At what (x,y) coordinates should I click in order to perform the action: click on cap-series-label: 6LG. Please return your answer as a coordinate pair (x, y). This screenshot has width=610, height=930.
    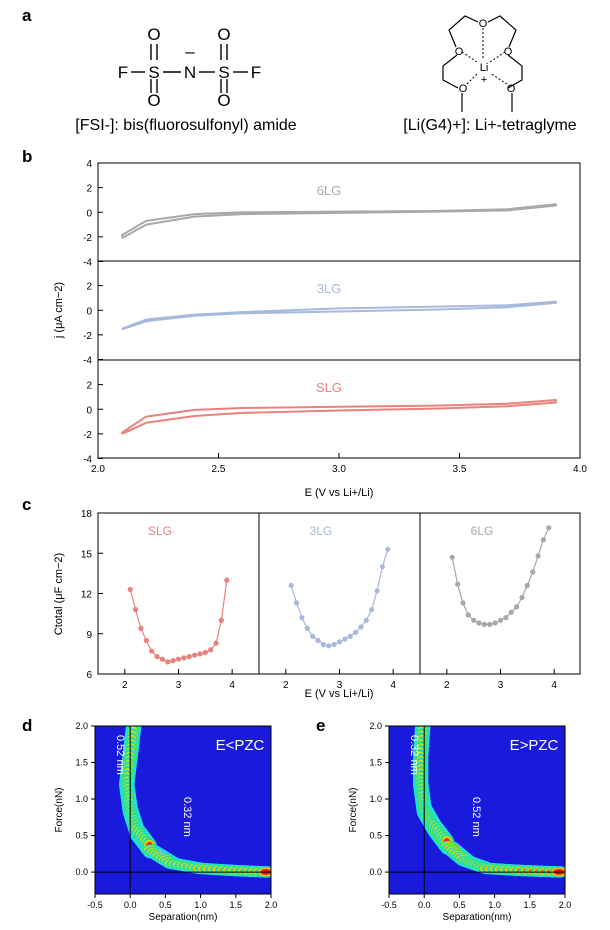
    Looking at the image, I should click on (482, 531).